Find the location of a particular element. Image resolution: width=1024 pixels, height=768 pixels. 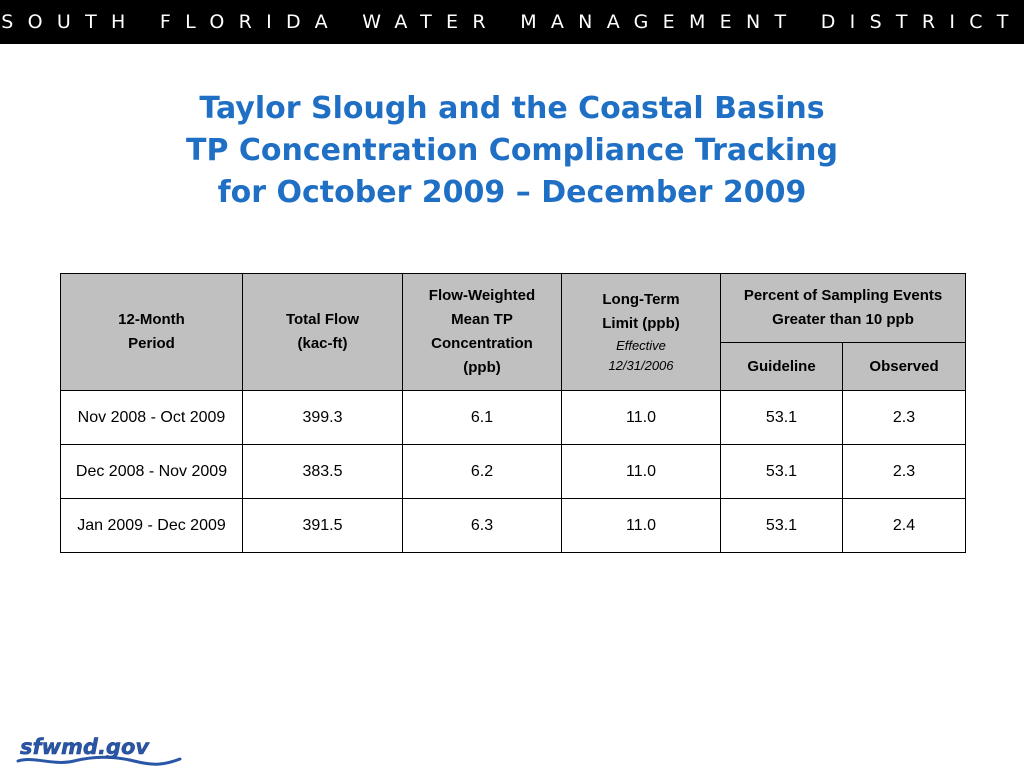

title-line-1: Taylor Slough and the Coastal Basins is located at coordinates (512, 108).